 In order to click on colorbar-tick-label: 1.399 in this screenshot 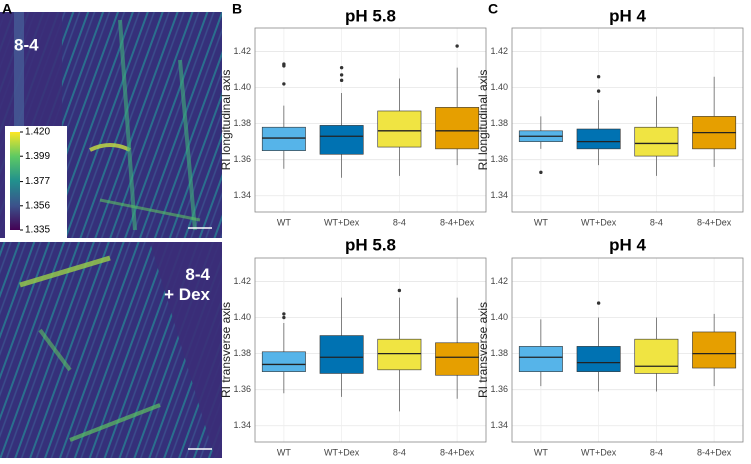, I will do `click(37, 156)`.